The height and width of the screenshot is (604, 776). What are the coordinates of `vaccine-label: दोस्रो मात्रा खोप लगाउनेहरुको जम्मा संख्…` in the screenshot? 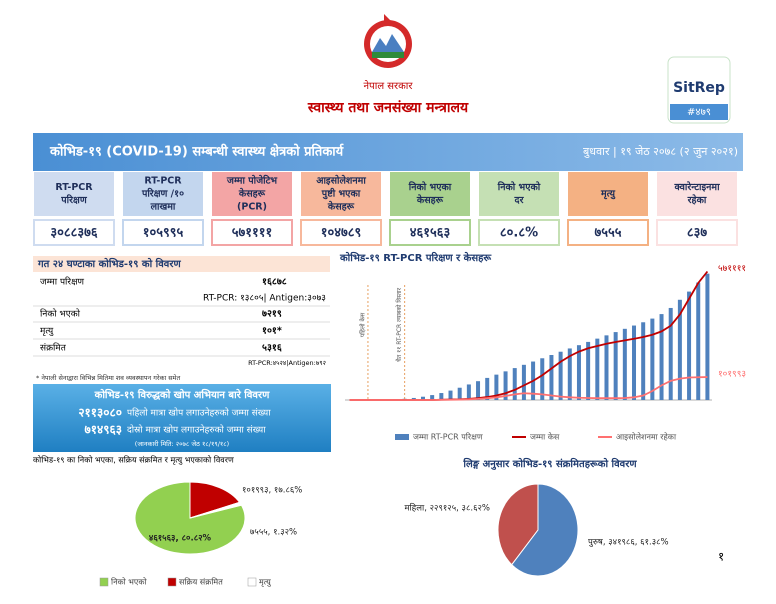 It's located at (196, 430).